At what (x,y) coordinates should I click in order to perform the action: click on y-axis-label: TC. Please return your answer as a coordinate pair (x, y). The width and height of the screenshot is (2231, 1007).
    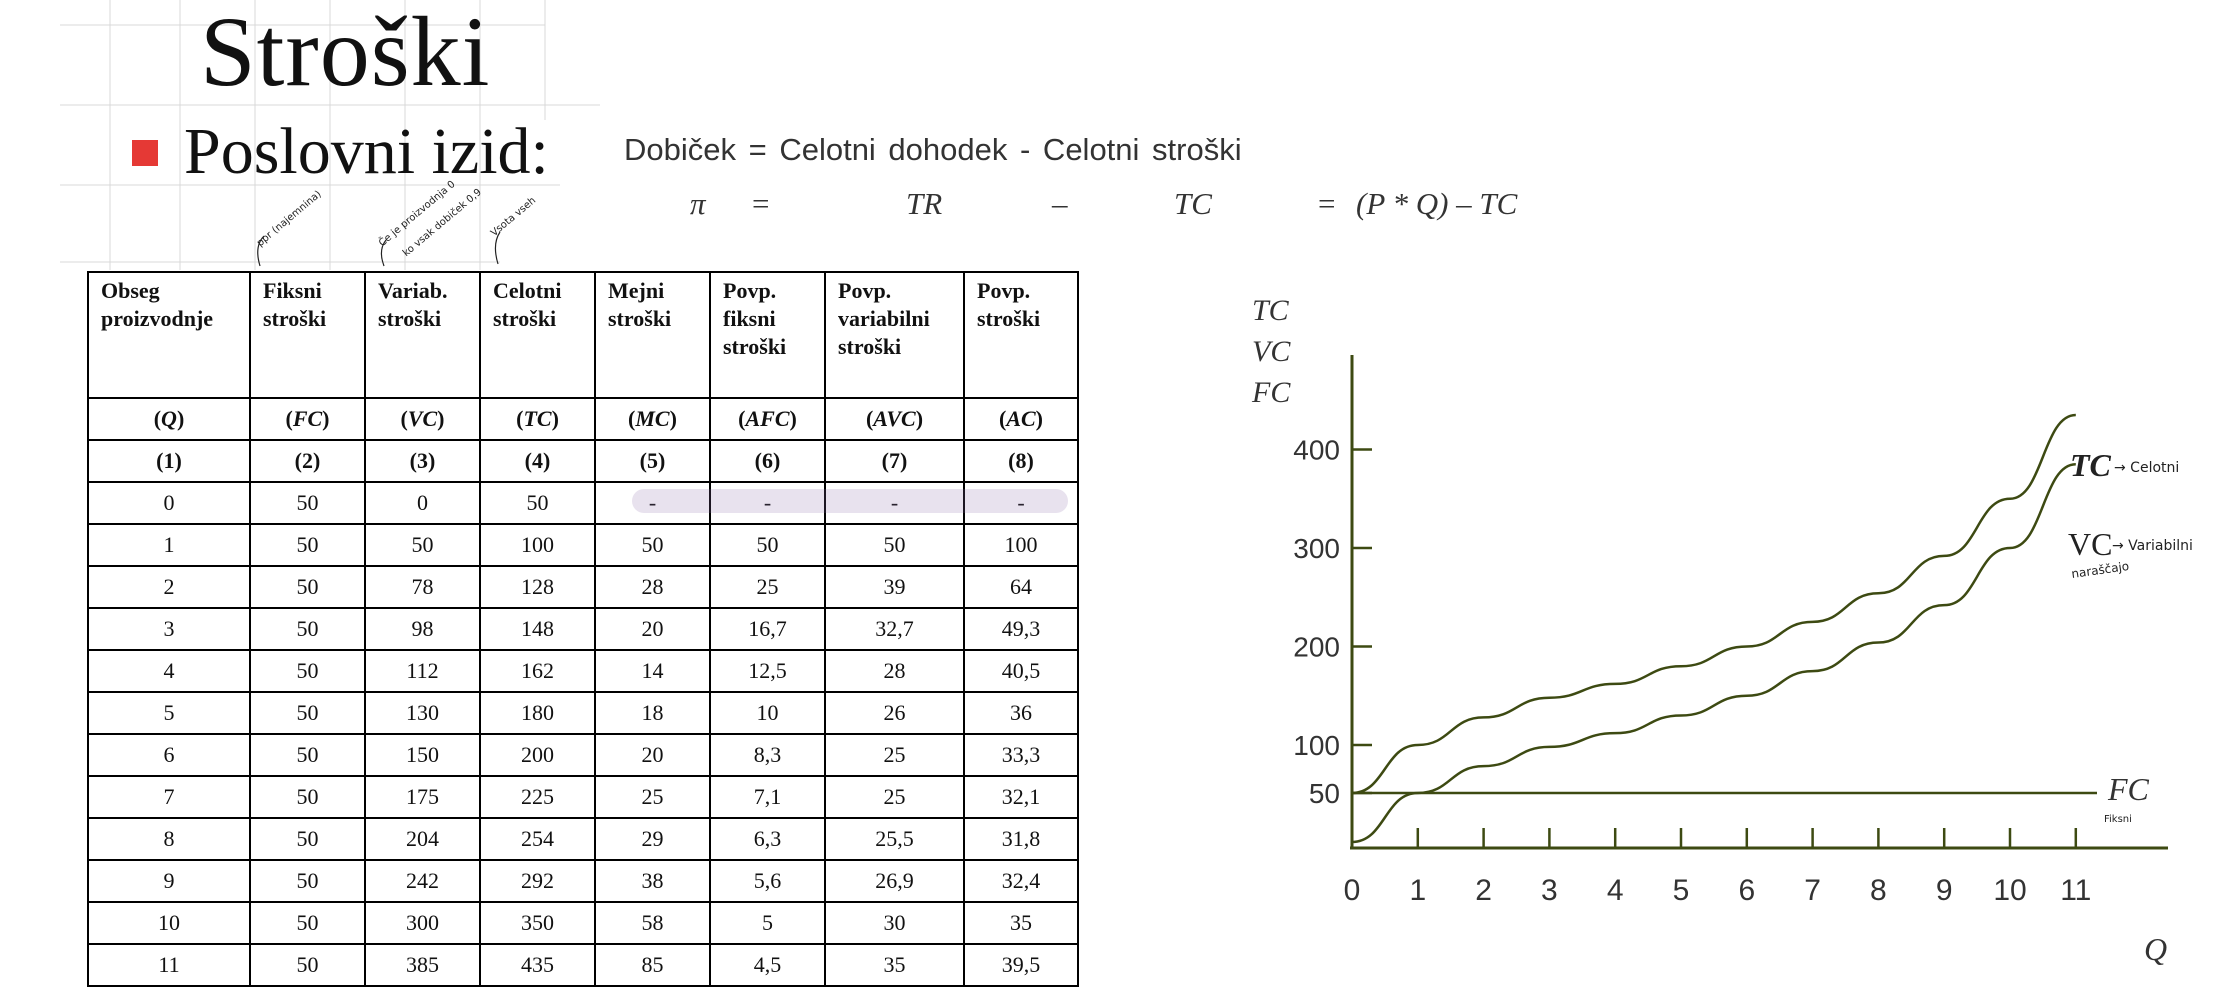
    Looking at the image, I should click on (1271, 310).